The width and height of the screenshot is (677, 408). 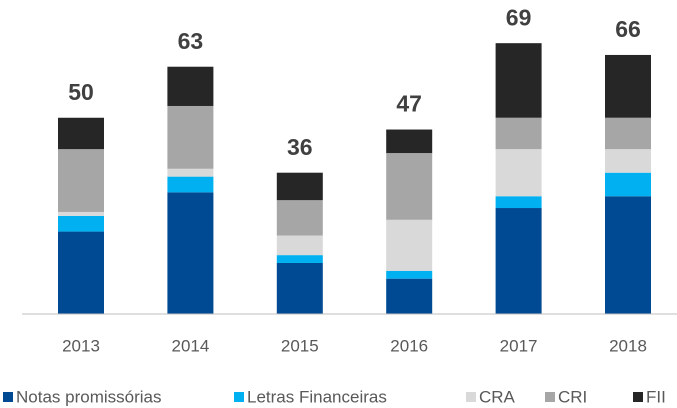 I want to click on total-label: 66, so click(x=628, y=29).